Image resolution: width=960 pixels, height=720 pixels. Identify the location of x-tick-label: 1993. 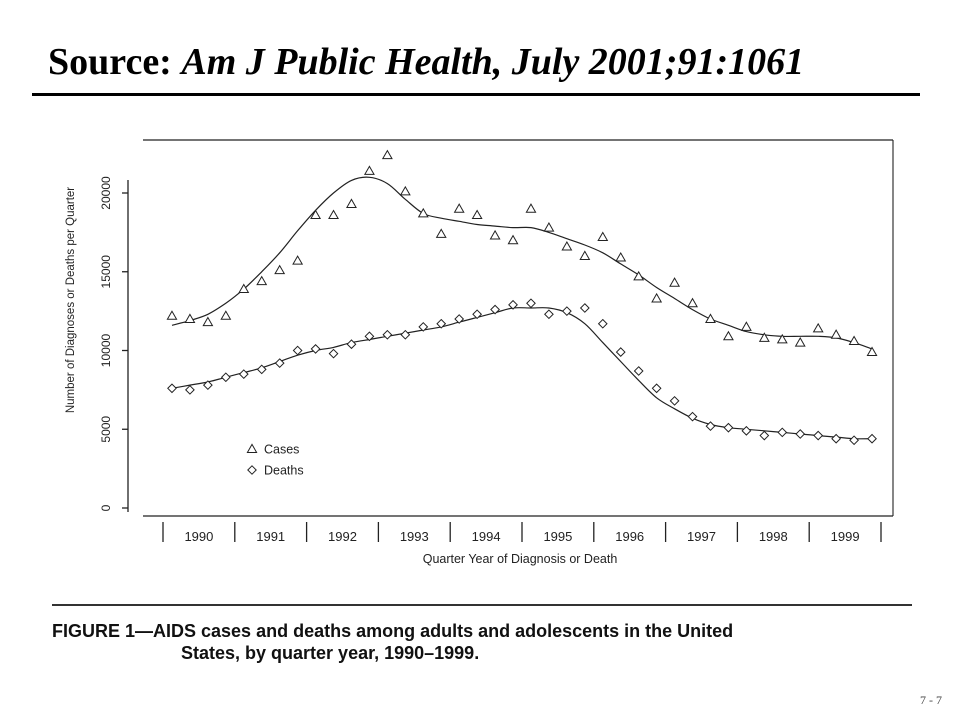
(414, 536).